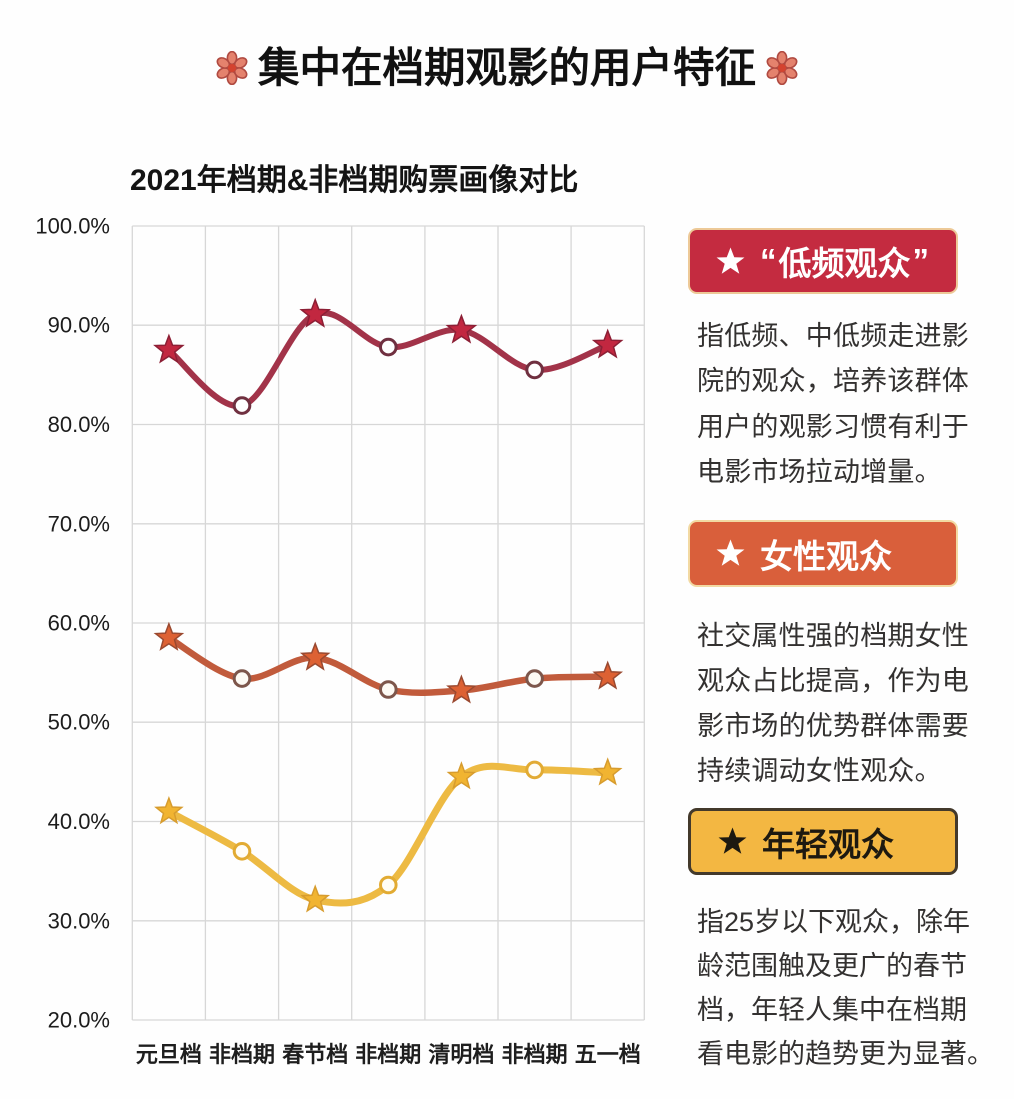 The image size is (1014, 1099). I want to click on svg-text: 清明档, so click(461, 1054).